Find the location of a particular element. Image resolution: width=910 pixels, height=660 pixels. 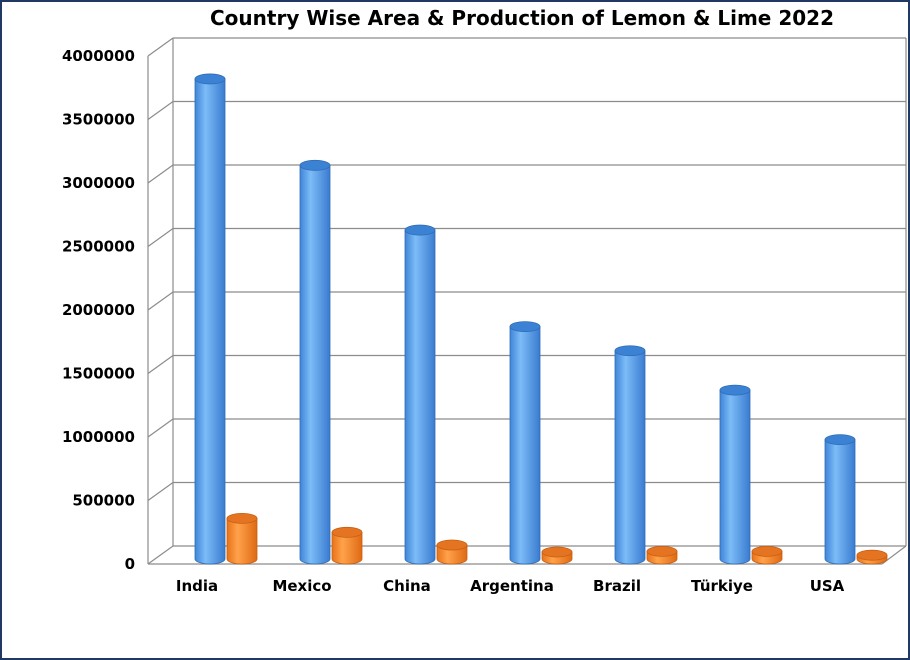

y-tick-label: 0 is located at coordinates (130, 564).